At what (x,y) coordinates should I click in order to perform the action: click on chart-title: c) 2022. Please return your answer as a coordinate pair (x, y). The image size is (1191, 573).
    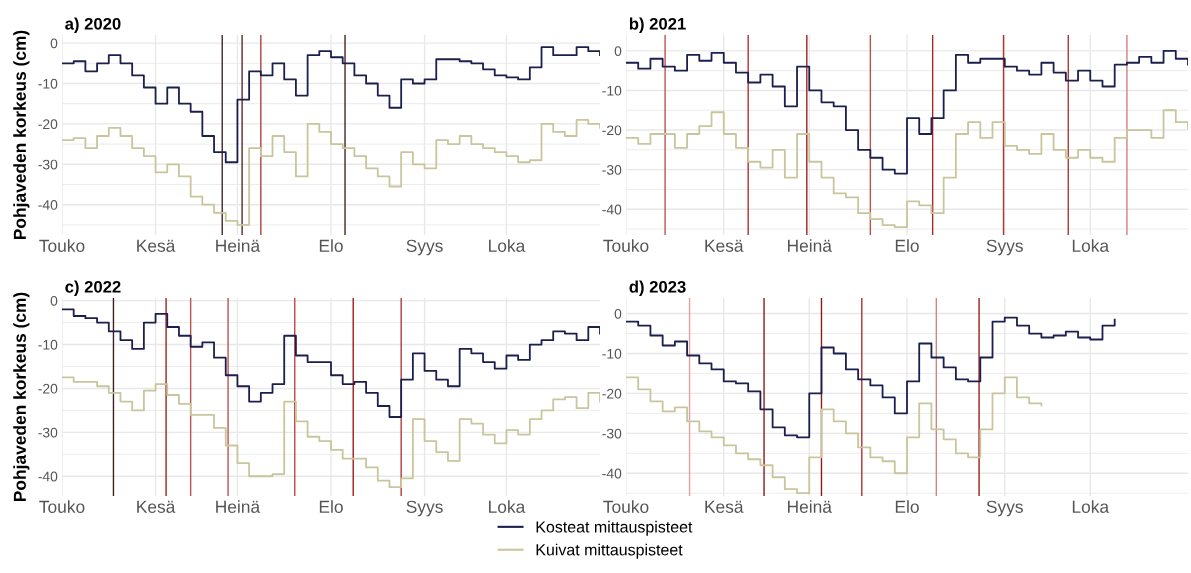
    Looking at the image, I should click on (93, 288).